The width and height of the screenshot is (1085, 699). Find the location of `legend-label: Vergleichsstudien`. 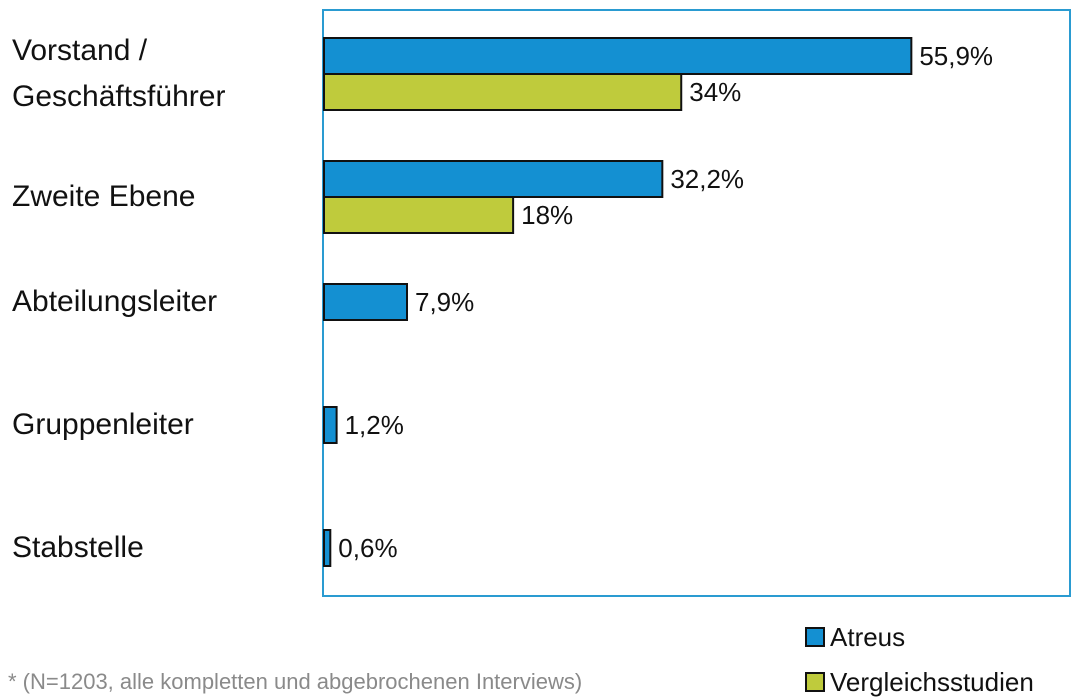

legend-label: Vergleichsstudien is located at coordinates (932, 682).